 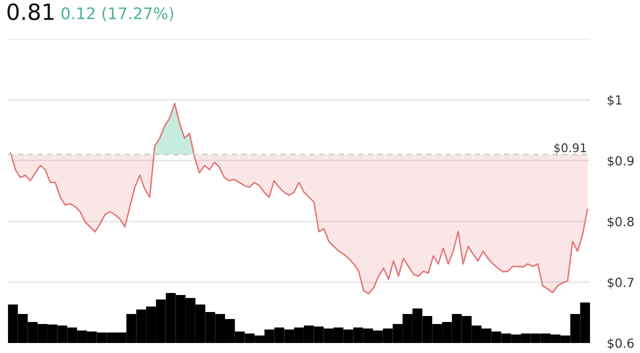 I want to click on y-tick-label: $0.7, so click(x=621, y=283).